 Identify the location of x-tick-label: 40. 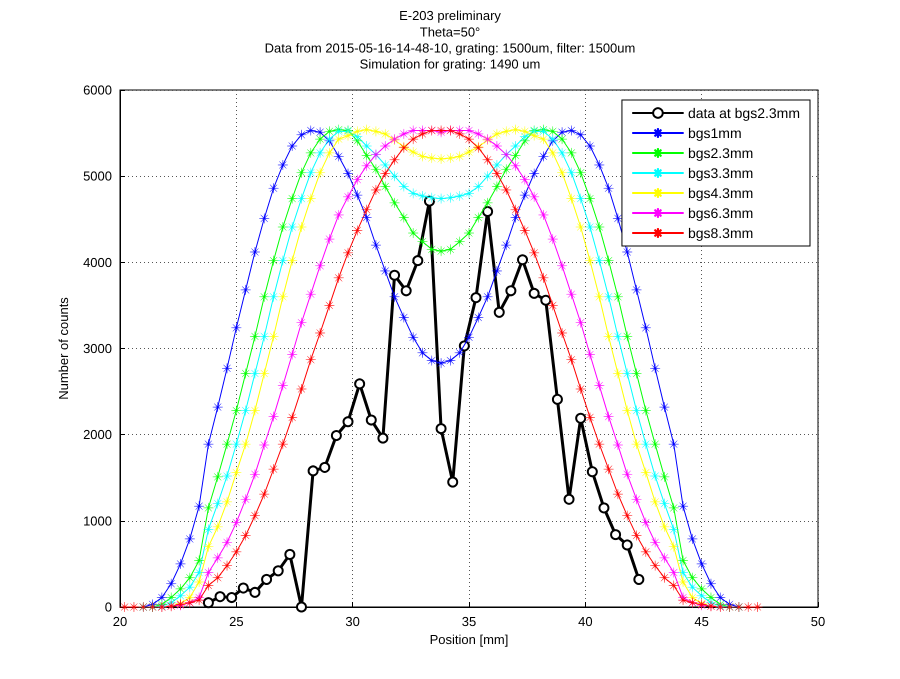
(585, 621).